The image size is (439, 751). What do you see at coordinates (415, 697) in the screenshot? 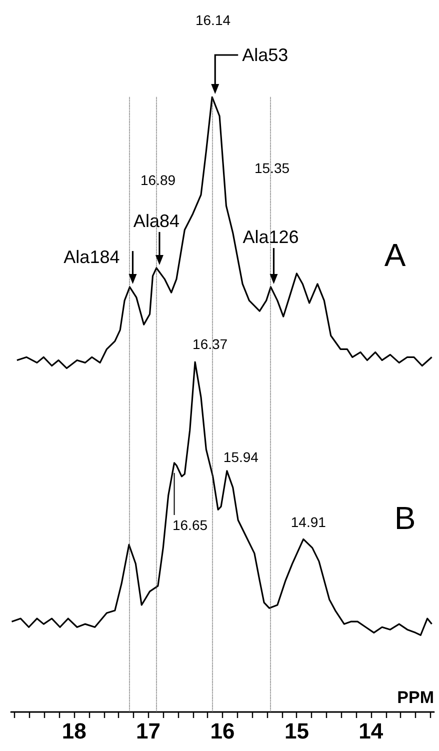
I see `x-axis-title: PPM` at bounding box center [415, 697].